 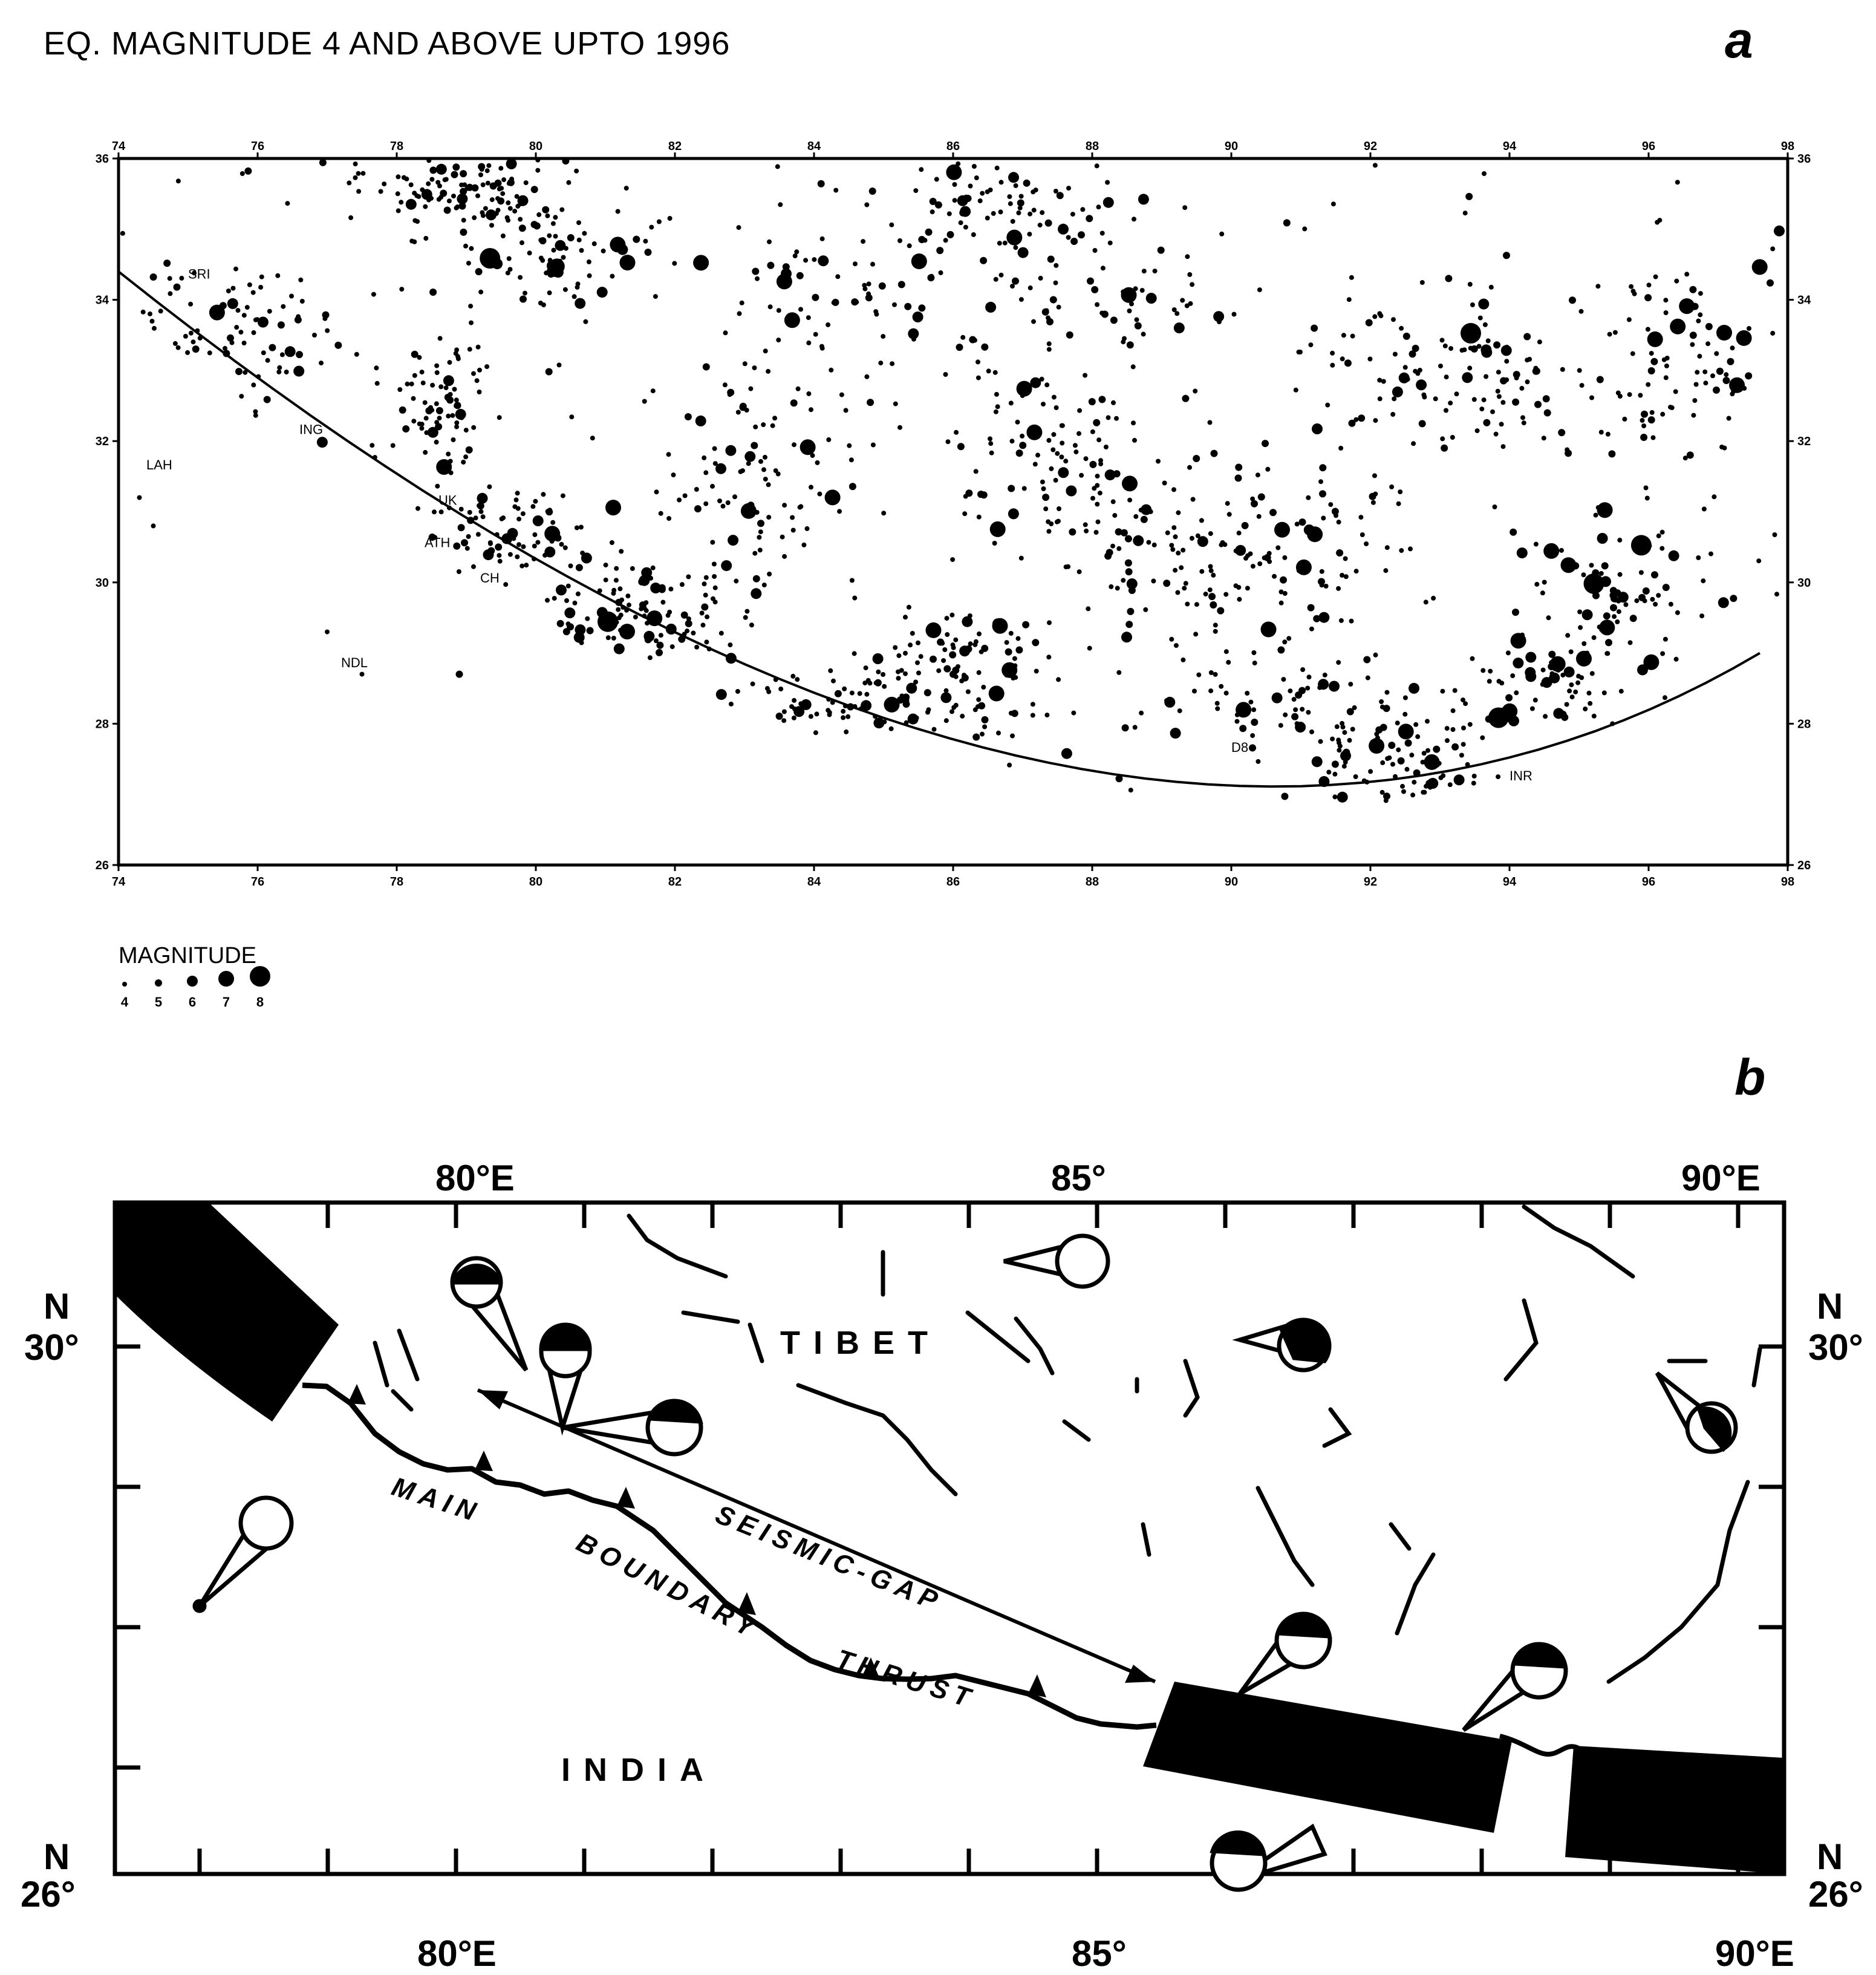 I want to click on a-bottom-tick-label: 96, so click(x=1648, y=882).